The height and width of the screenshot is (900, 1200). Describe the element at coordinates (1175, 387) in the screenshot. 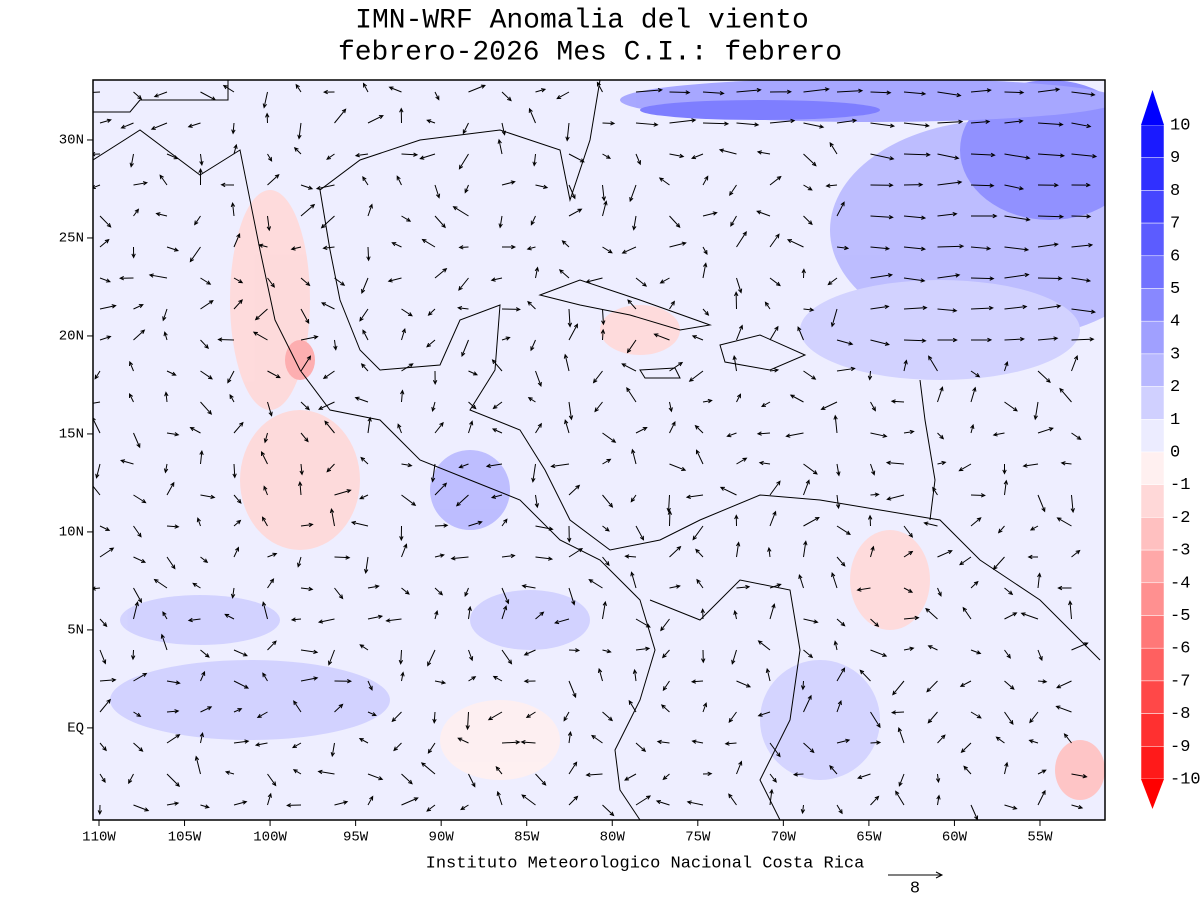

I see `colorbar-label: 2` at that location.